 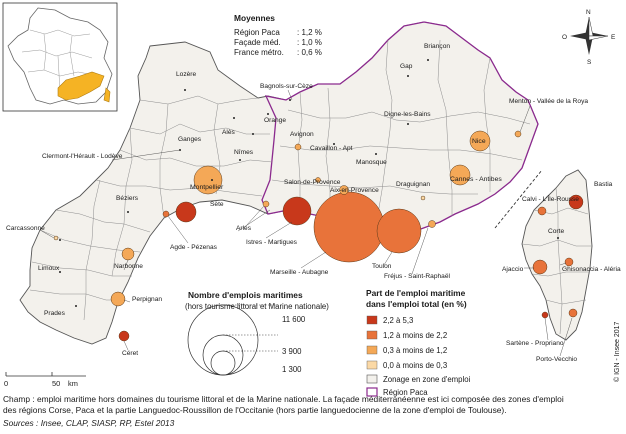 What do you see at coordinates (186, 212) in the screenshot?
I see `circle-sete` at bounding box center [186, 212].